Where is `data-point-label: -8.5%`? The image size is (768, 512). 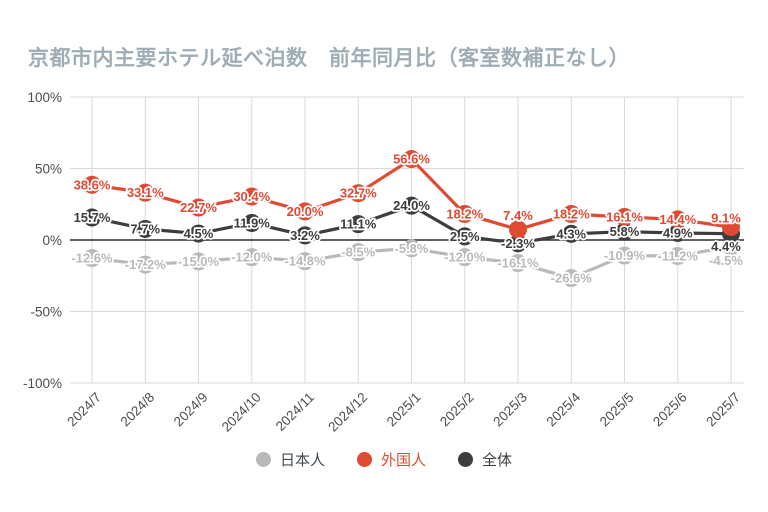
data-point-label: -8.5% is located at coordinates (358, 252).